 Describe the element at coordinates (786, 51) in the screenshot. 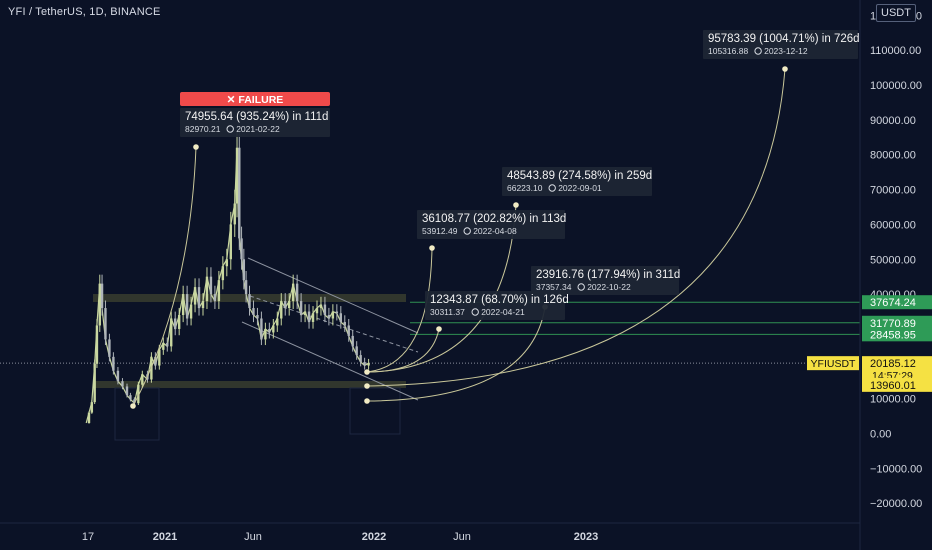

I see `projection-label-date: 2023-12-12` at that location.